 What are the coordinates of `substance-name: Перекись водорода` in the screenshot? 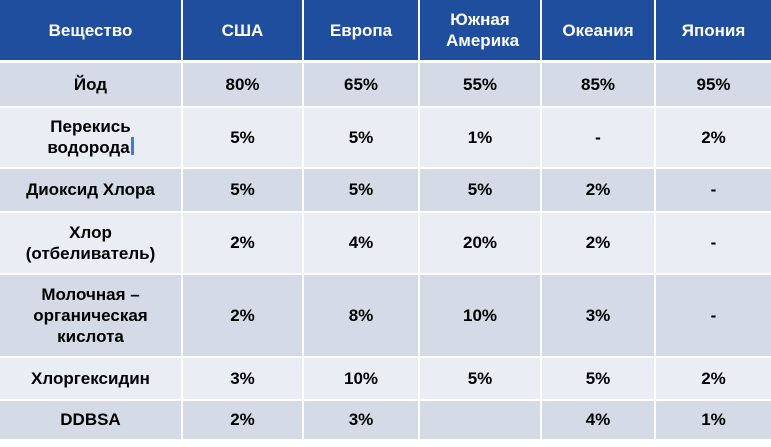 It's located at (89, 137).